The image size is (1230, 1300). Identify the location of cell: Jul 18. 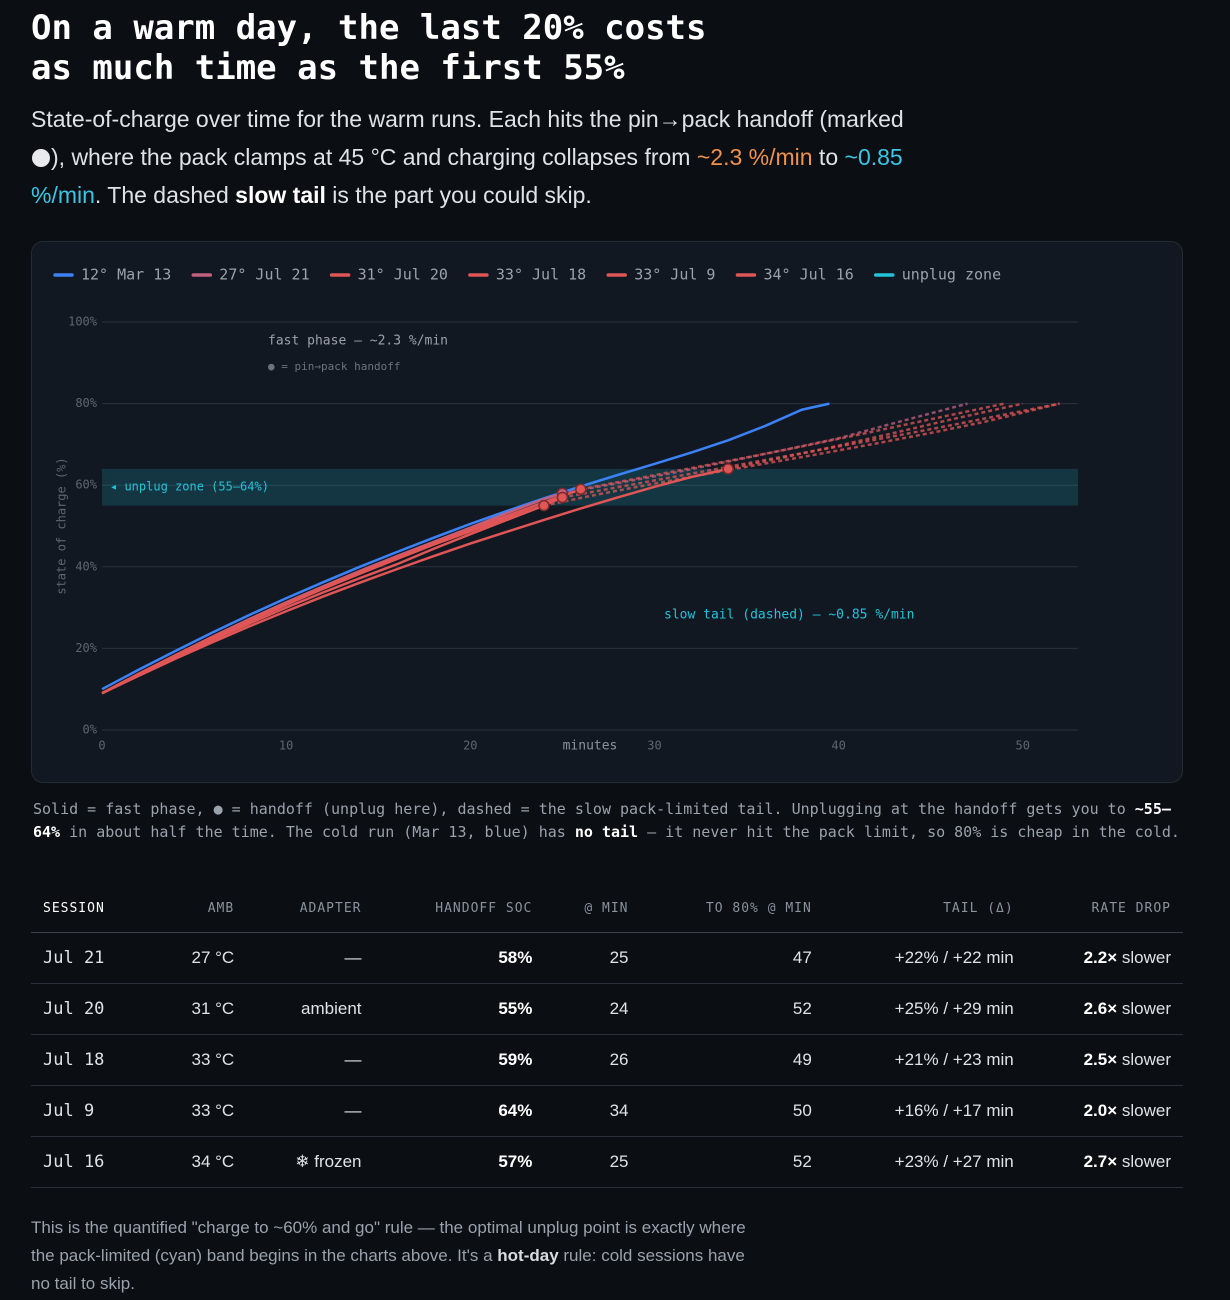
(92, 1060).